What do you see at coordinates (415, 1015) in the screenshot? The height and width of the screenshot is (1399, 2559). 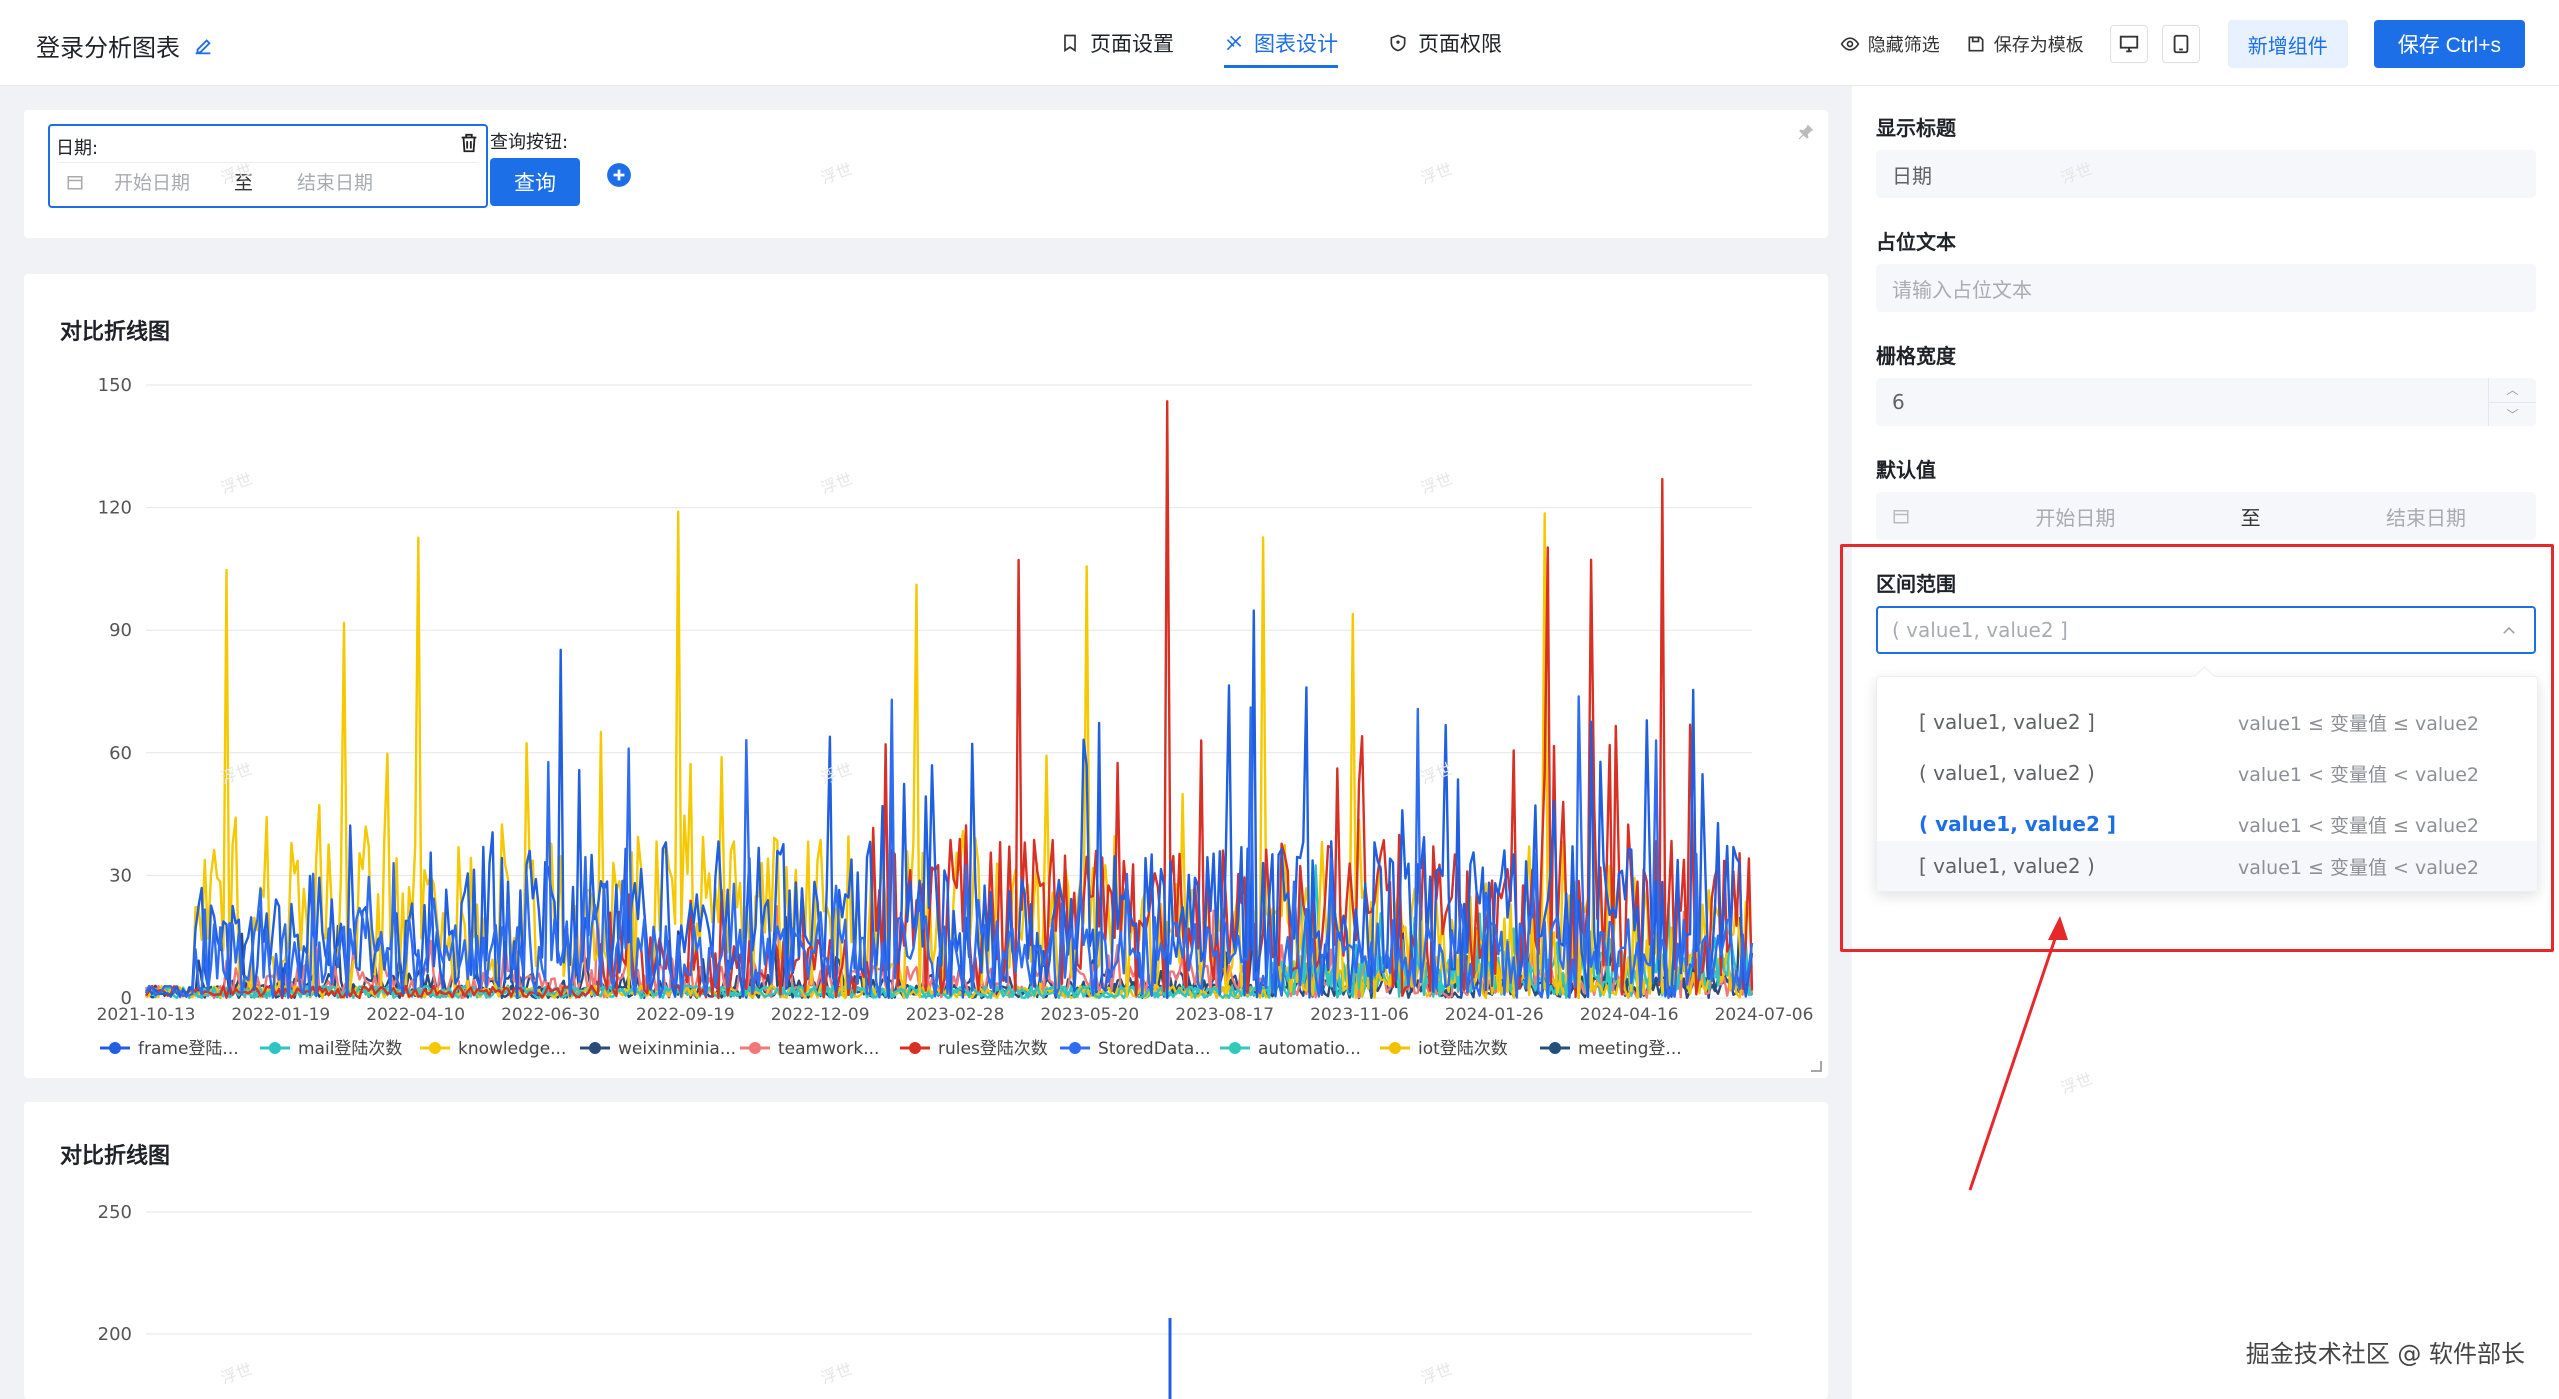 I see `x-tick-label: 2022-04-10` at bounding box center [415, 1015].